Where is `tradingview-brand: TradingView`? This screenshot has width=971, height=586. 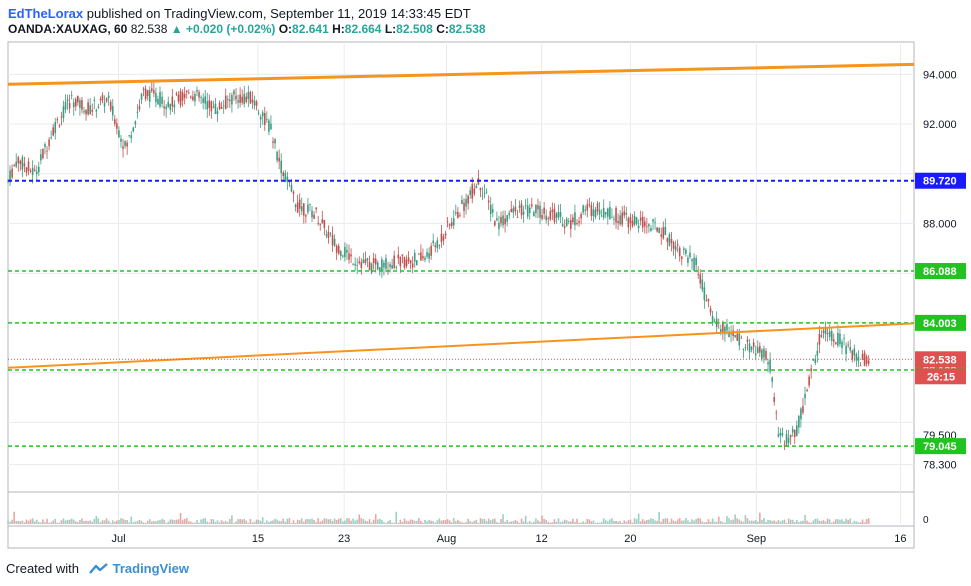 tradingview-brand: TradingView is located at coordinates (150, 568).